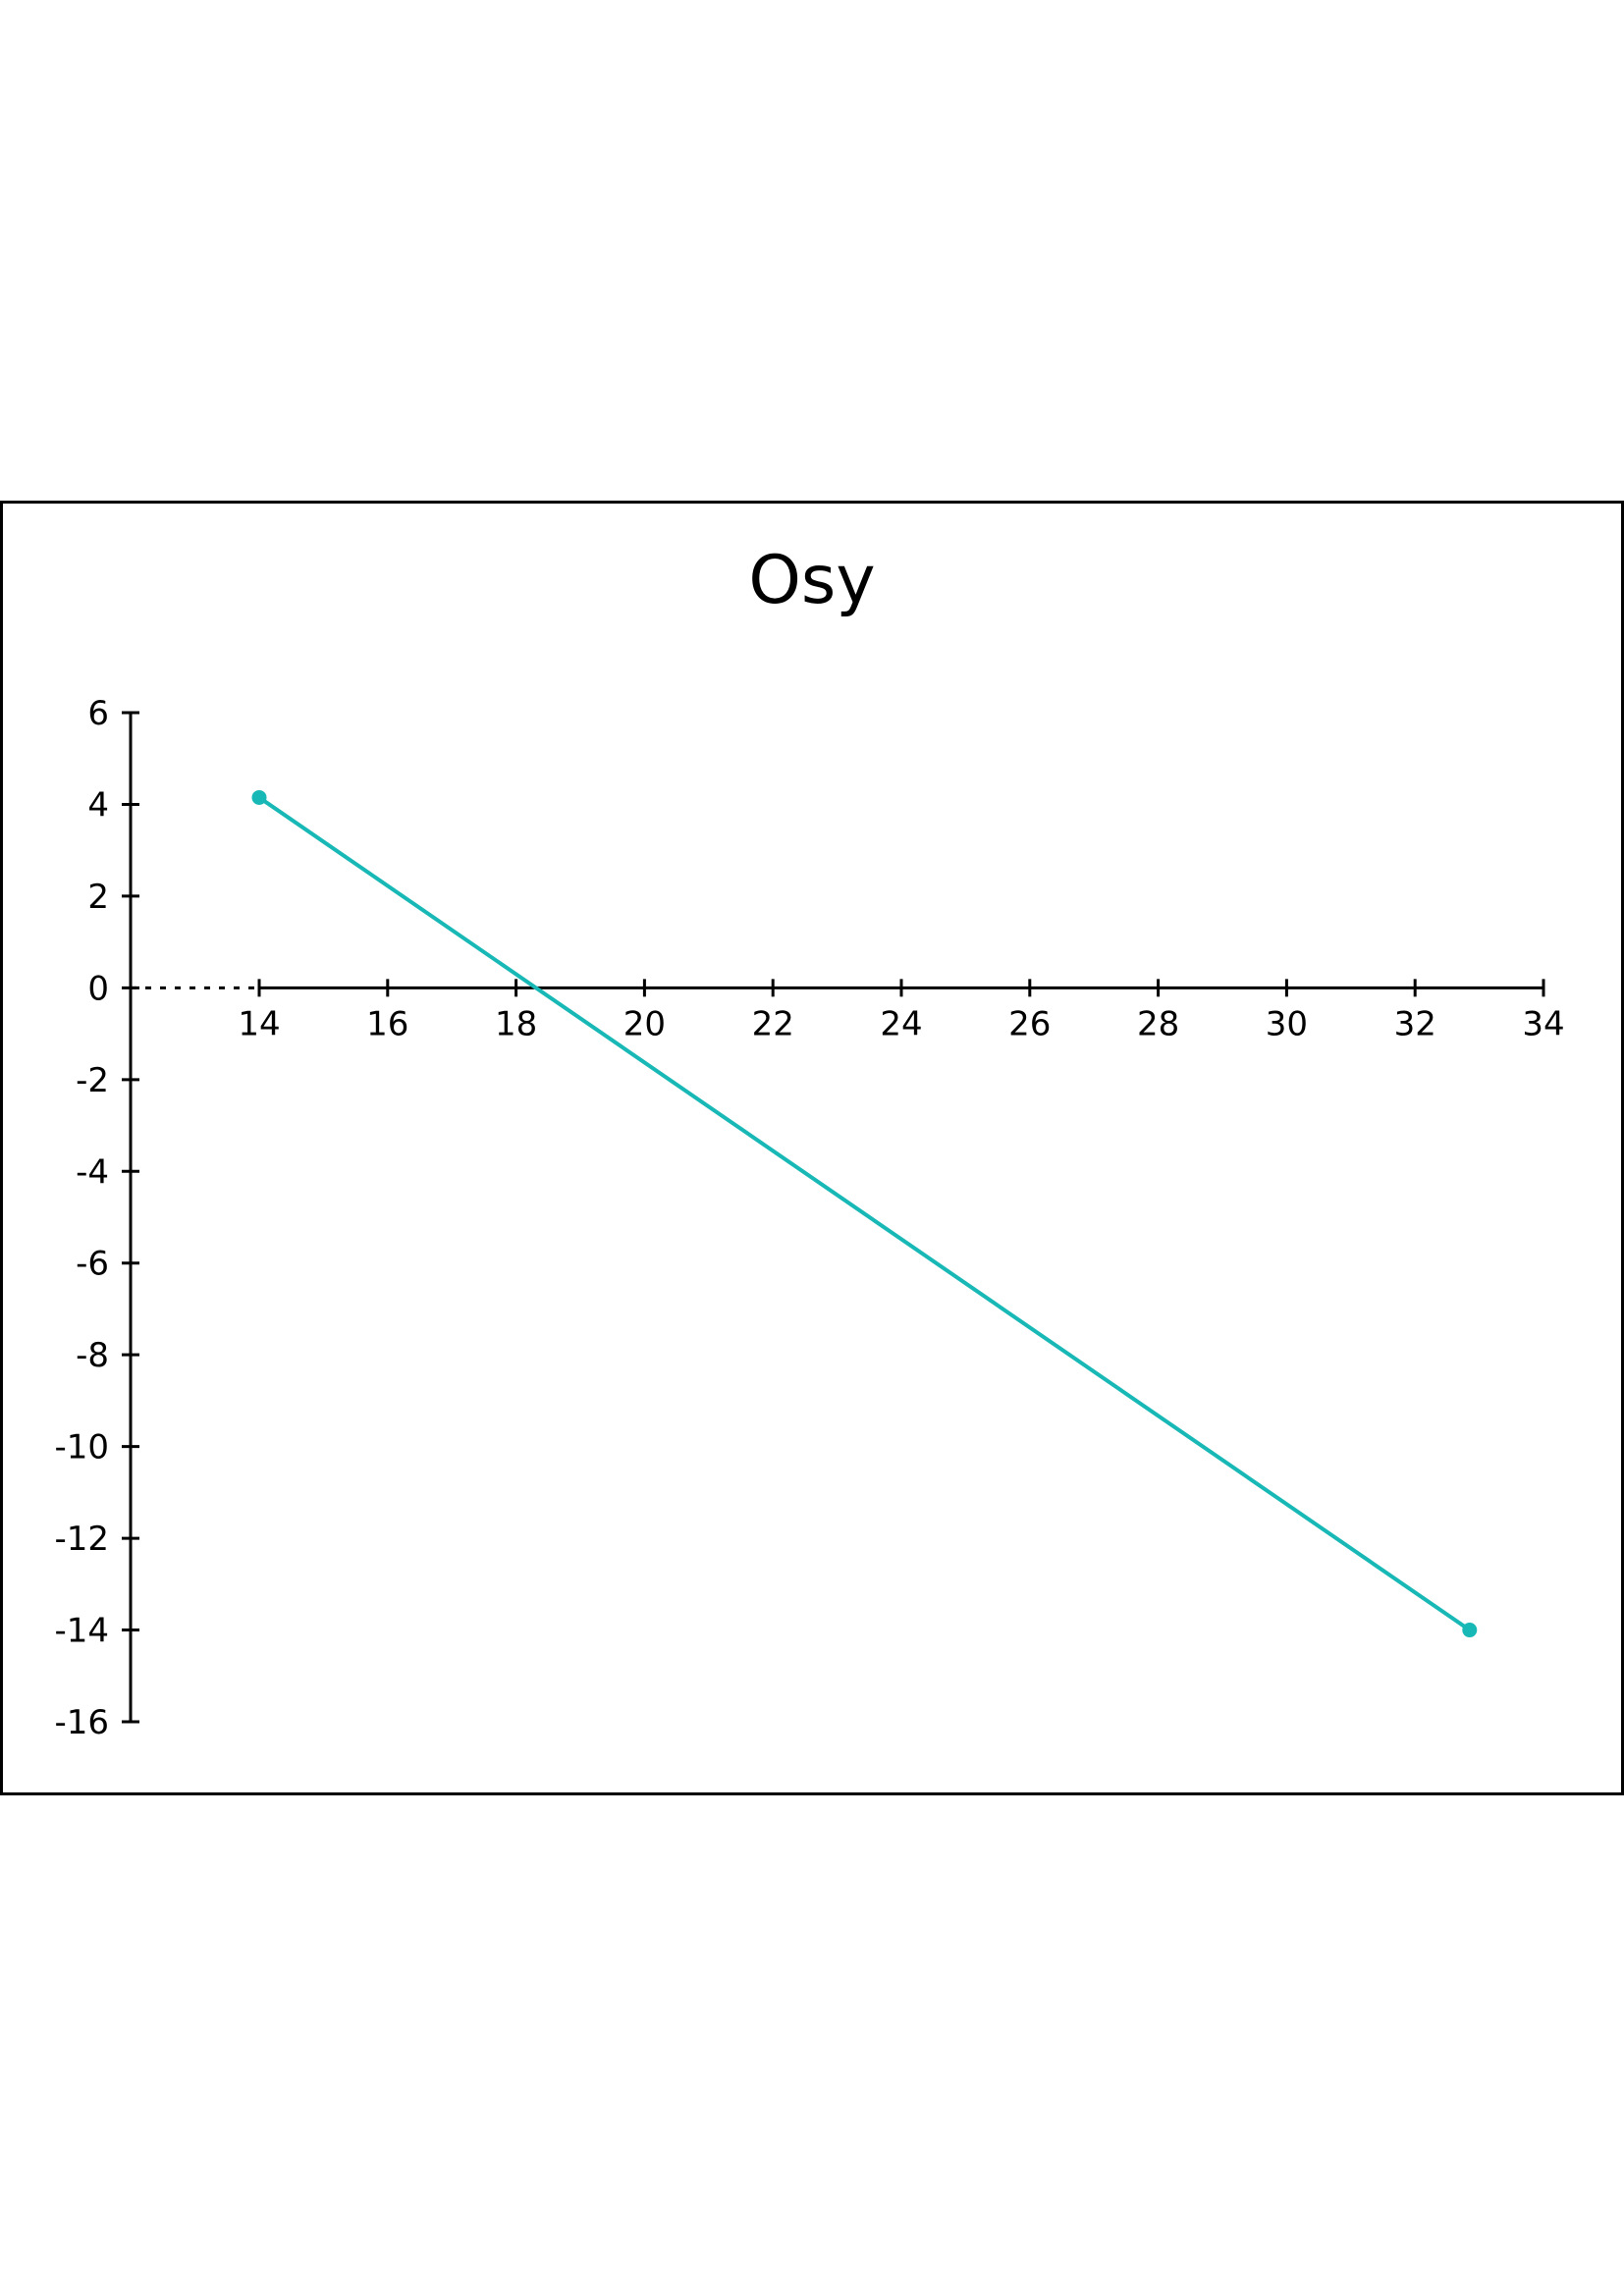 The width and height of the screenshot is (1624, 2296). Describe the element at coordinates (81, 1631) in the screenshot. I see `y-tick-label: -14` at that location.